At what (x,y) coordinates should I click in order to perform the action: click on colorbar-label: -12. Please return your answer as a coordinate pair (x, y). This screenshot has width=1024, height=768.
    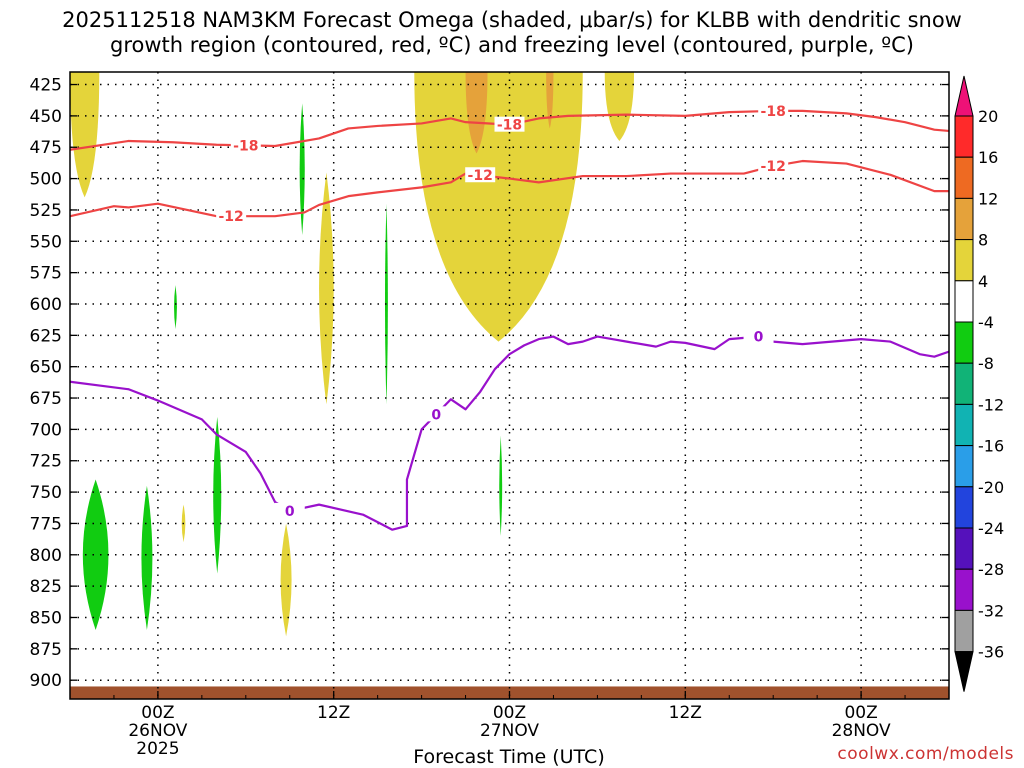
    Looking at the image, I should click on (991, 404).